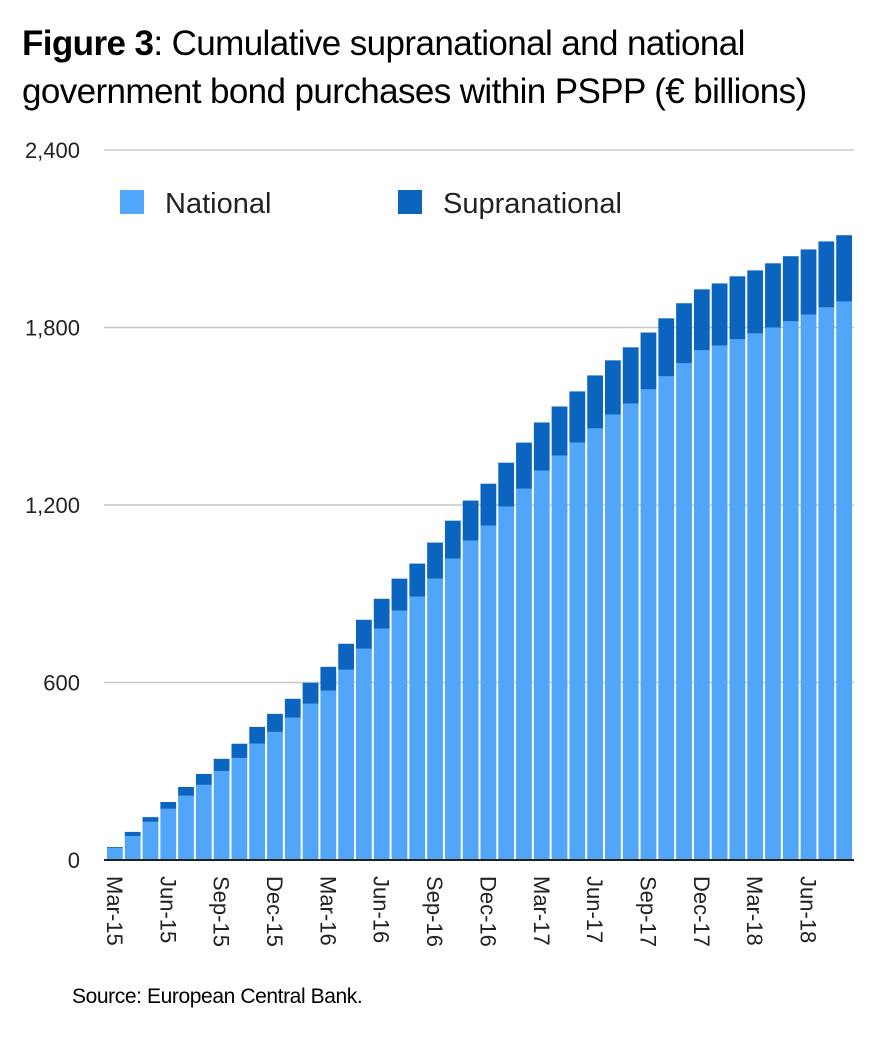 This screenshot has height=1043, width=892. I want to click on x-tick-label: Mar-15, so click(114, 911).